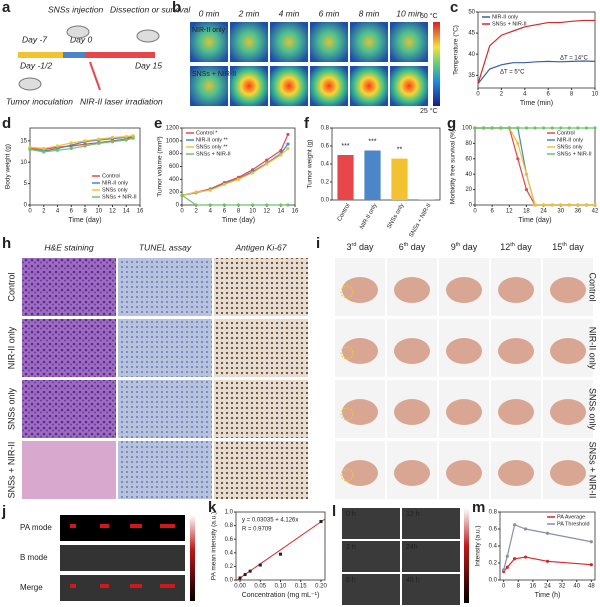 The width and height of the screenshot is (600, 607). I want to click on y-tick-label: 15, so click(23, 141).